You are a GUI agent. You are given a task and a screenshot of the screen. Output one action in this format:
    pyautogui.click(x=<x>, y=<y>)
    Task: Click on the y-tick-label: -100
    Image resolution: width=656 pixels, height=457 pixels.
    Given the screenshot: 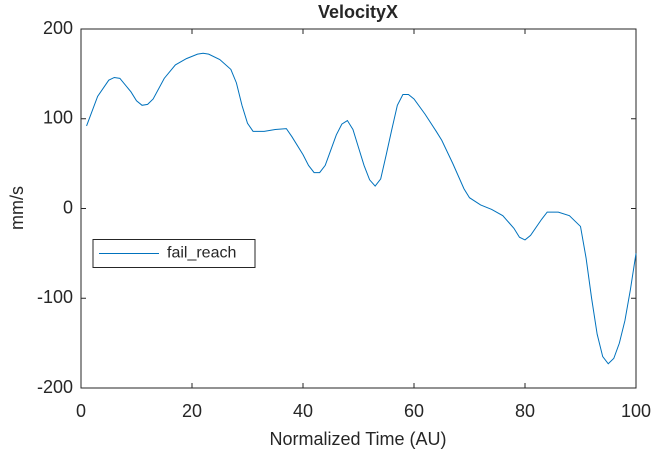 What is the action you would take?
    pyautogui.click(x=55, y=297)
    